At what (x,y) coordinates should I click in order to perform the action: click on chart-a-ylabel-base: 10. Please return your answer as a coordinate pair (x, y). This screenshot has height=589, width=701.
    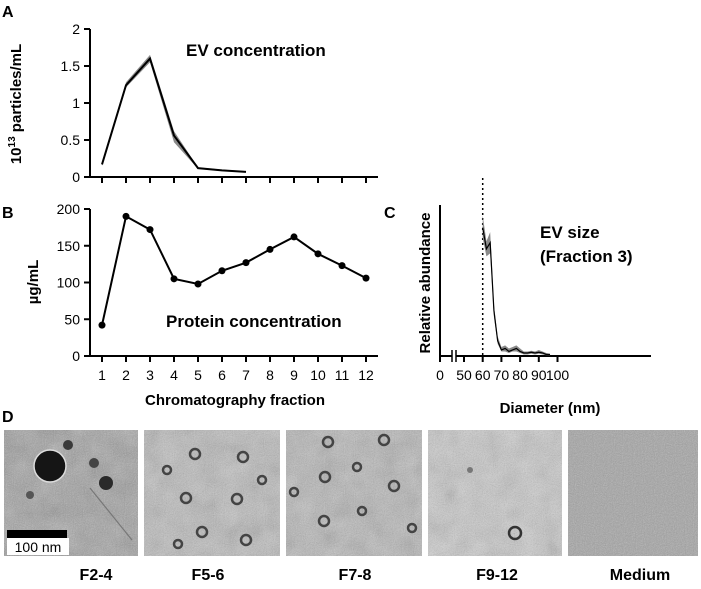
    Looking at the image, I should click on (16, 155).